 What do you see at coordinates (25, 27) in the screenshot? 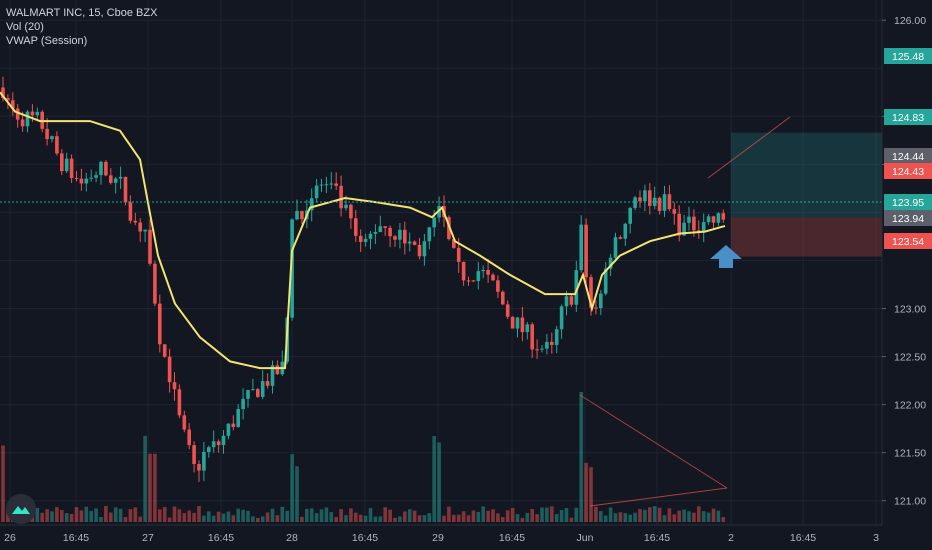
I see `volume-indicator-label: Vol (20)` at bounding box center [25, 27].